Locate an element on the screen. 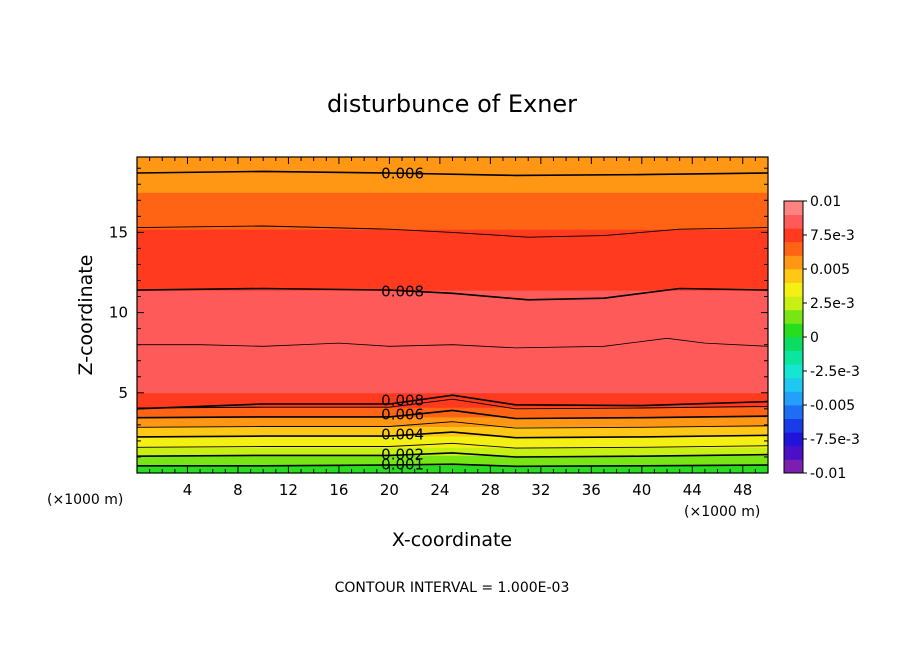 Image resolution: width=904 pixels, height=654 pixels. contour-label-1: 0.002 is located at coordinates (402, 454).